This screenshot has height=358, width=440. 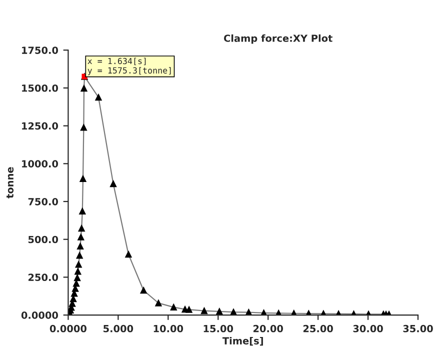 I want to click on x-tick-label: 10.00, so click(x=169, y=328).